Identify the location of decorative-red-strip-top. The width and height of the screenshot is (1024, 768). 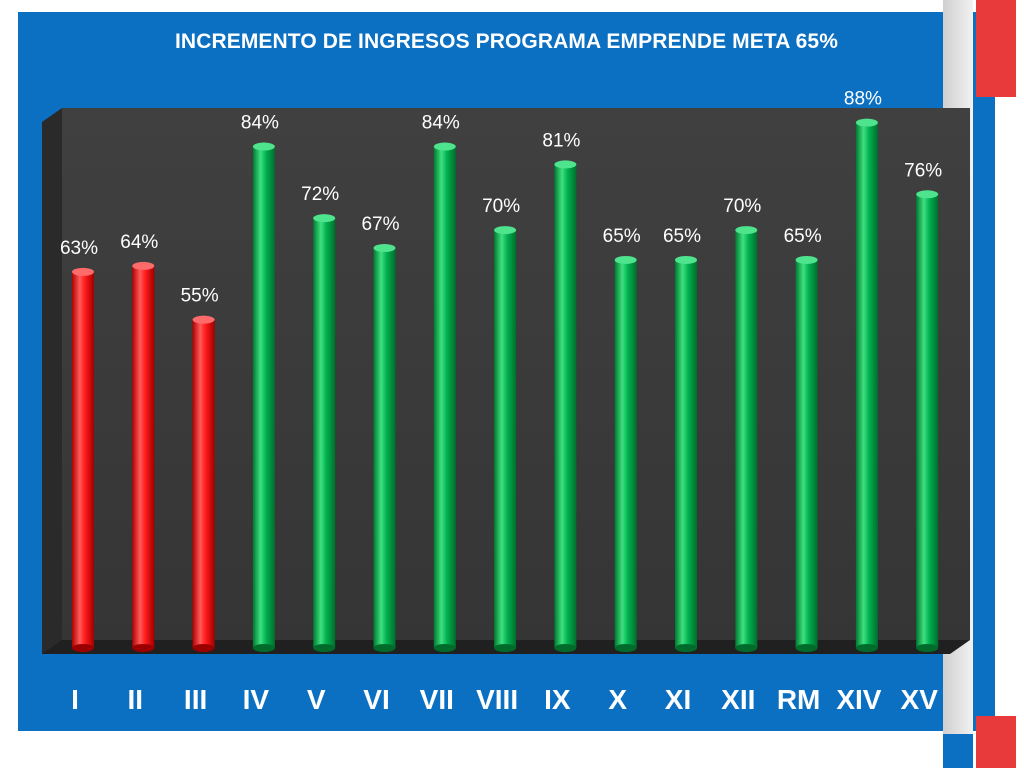
(996, 48).